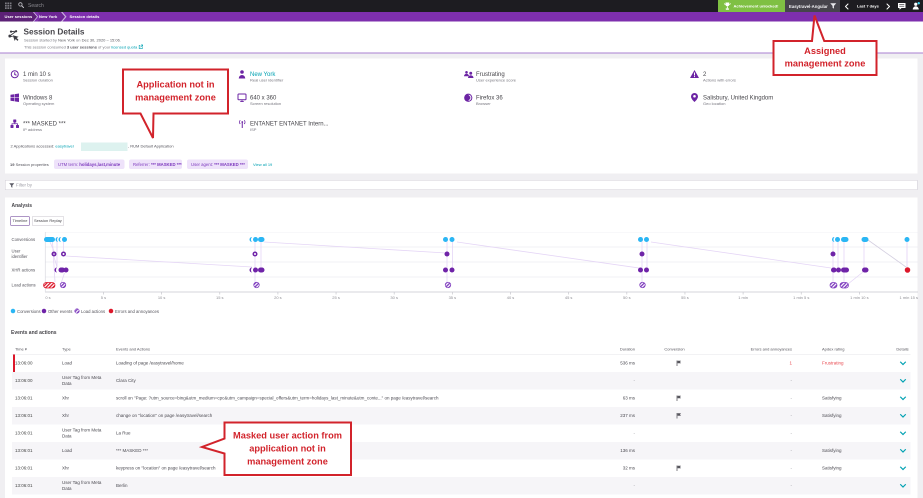 The height and width of the screenshot is (498, 923). I want to click on svg-text: 1 min 15 s, so click(909, 297).